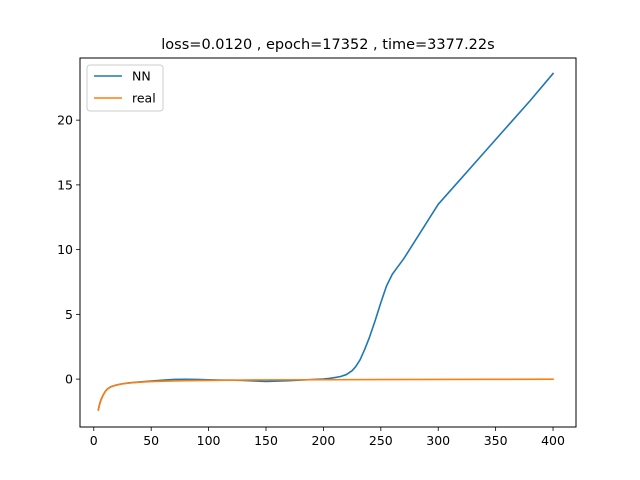  Describe the element at coordinates (323, 440) in the screenshot. I see `x-tick-label: 200` at that location.